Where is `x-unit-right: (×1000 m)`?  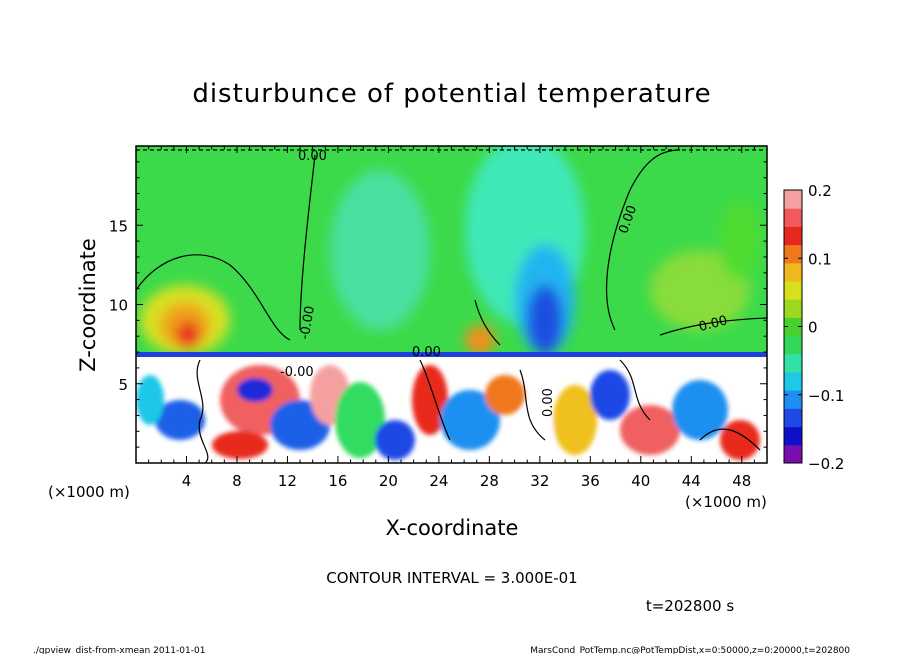 x-unit-right: (×1000 m) is located at coordinates (726, 502).